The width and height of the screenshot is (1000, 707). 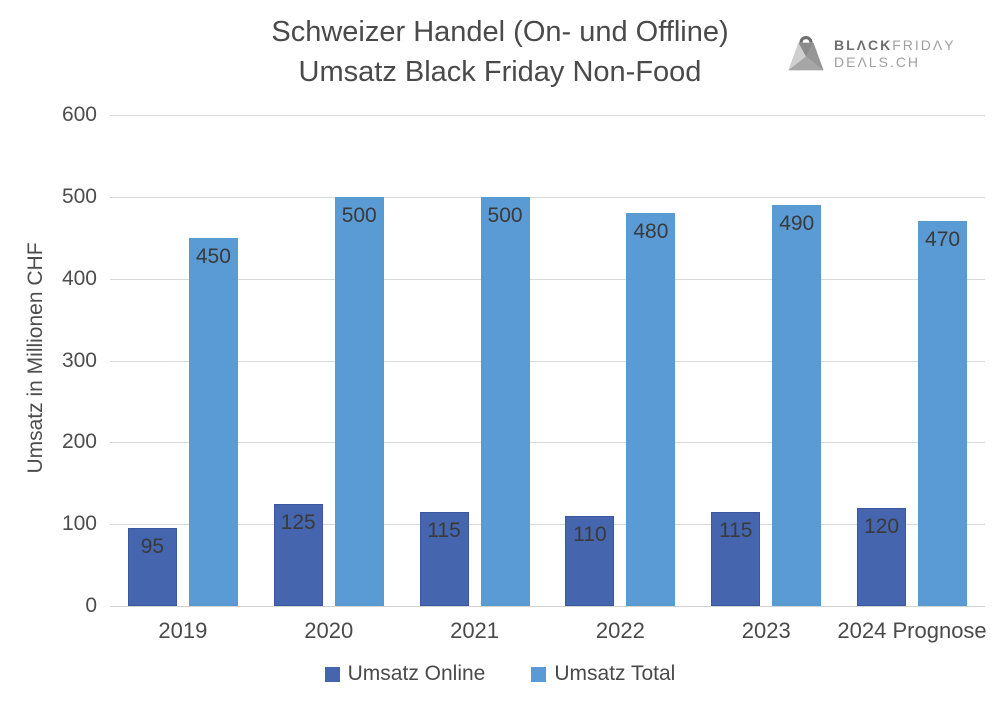 What do you see at coordinates (620, 630) in the screenshot?
I see `x-axis-label: 2022` at bounding box center [620, 630].